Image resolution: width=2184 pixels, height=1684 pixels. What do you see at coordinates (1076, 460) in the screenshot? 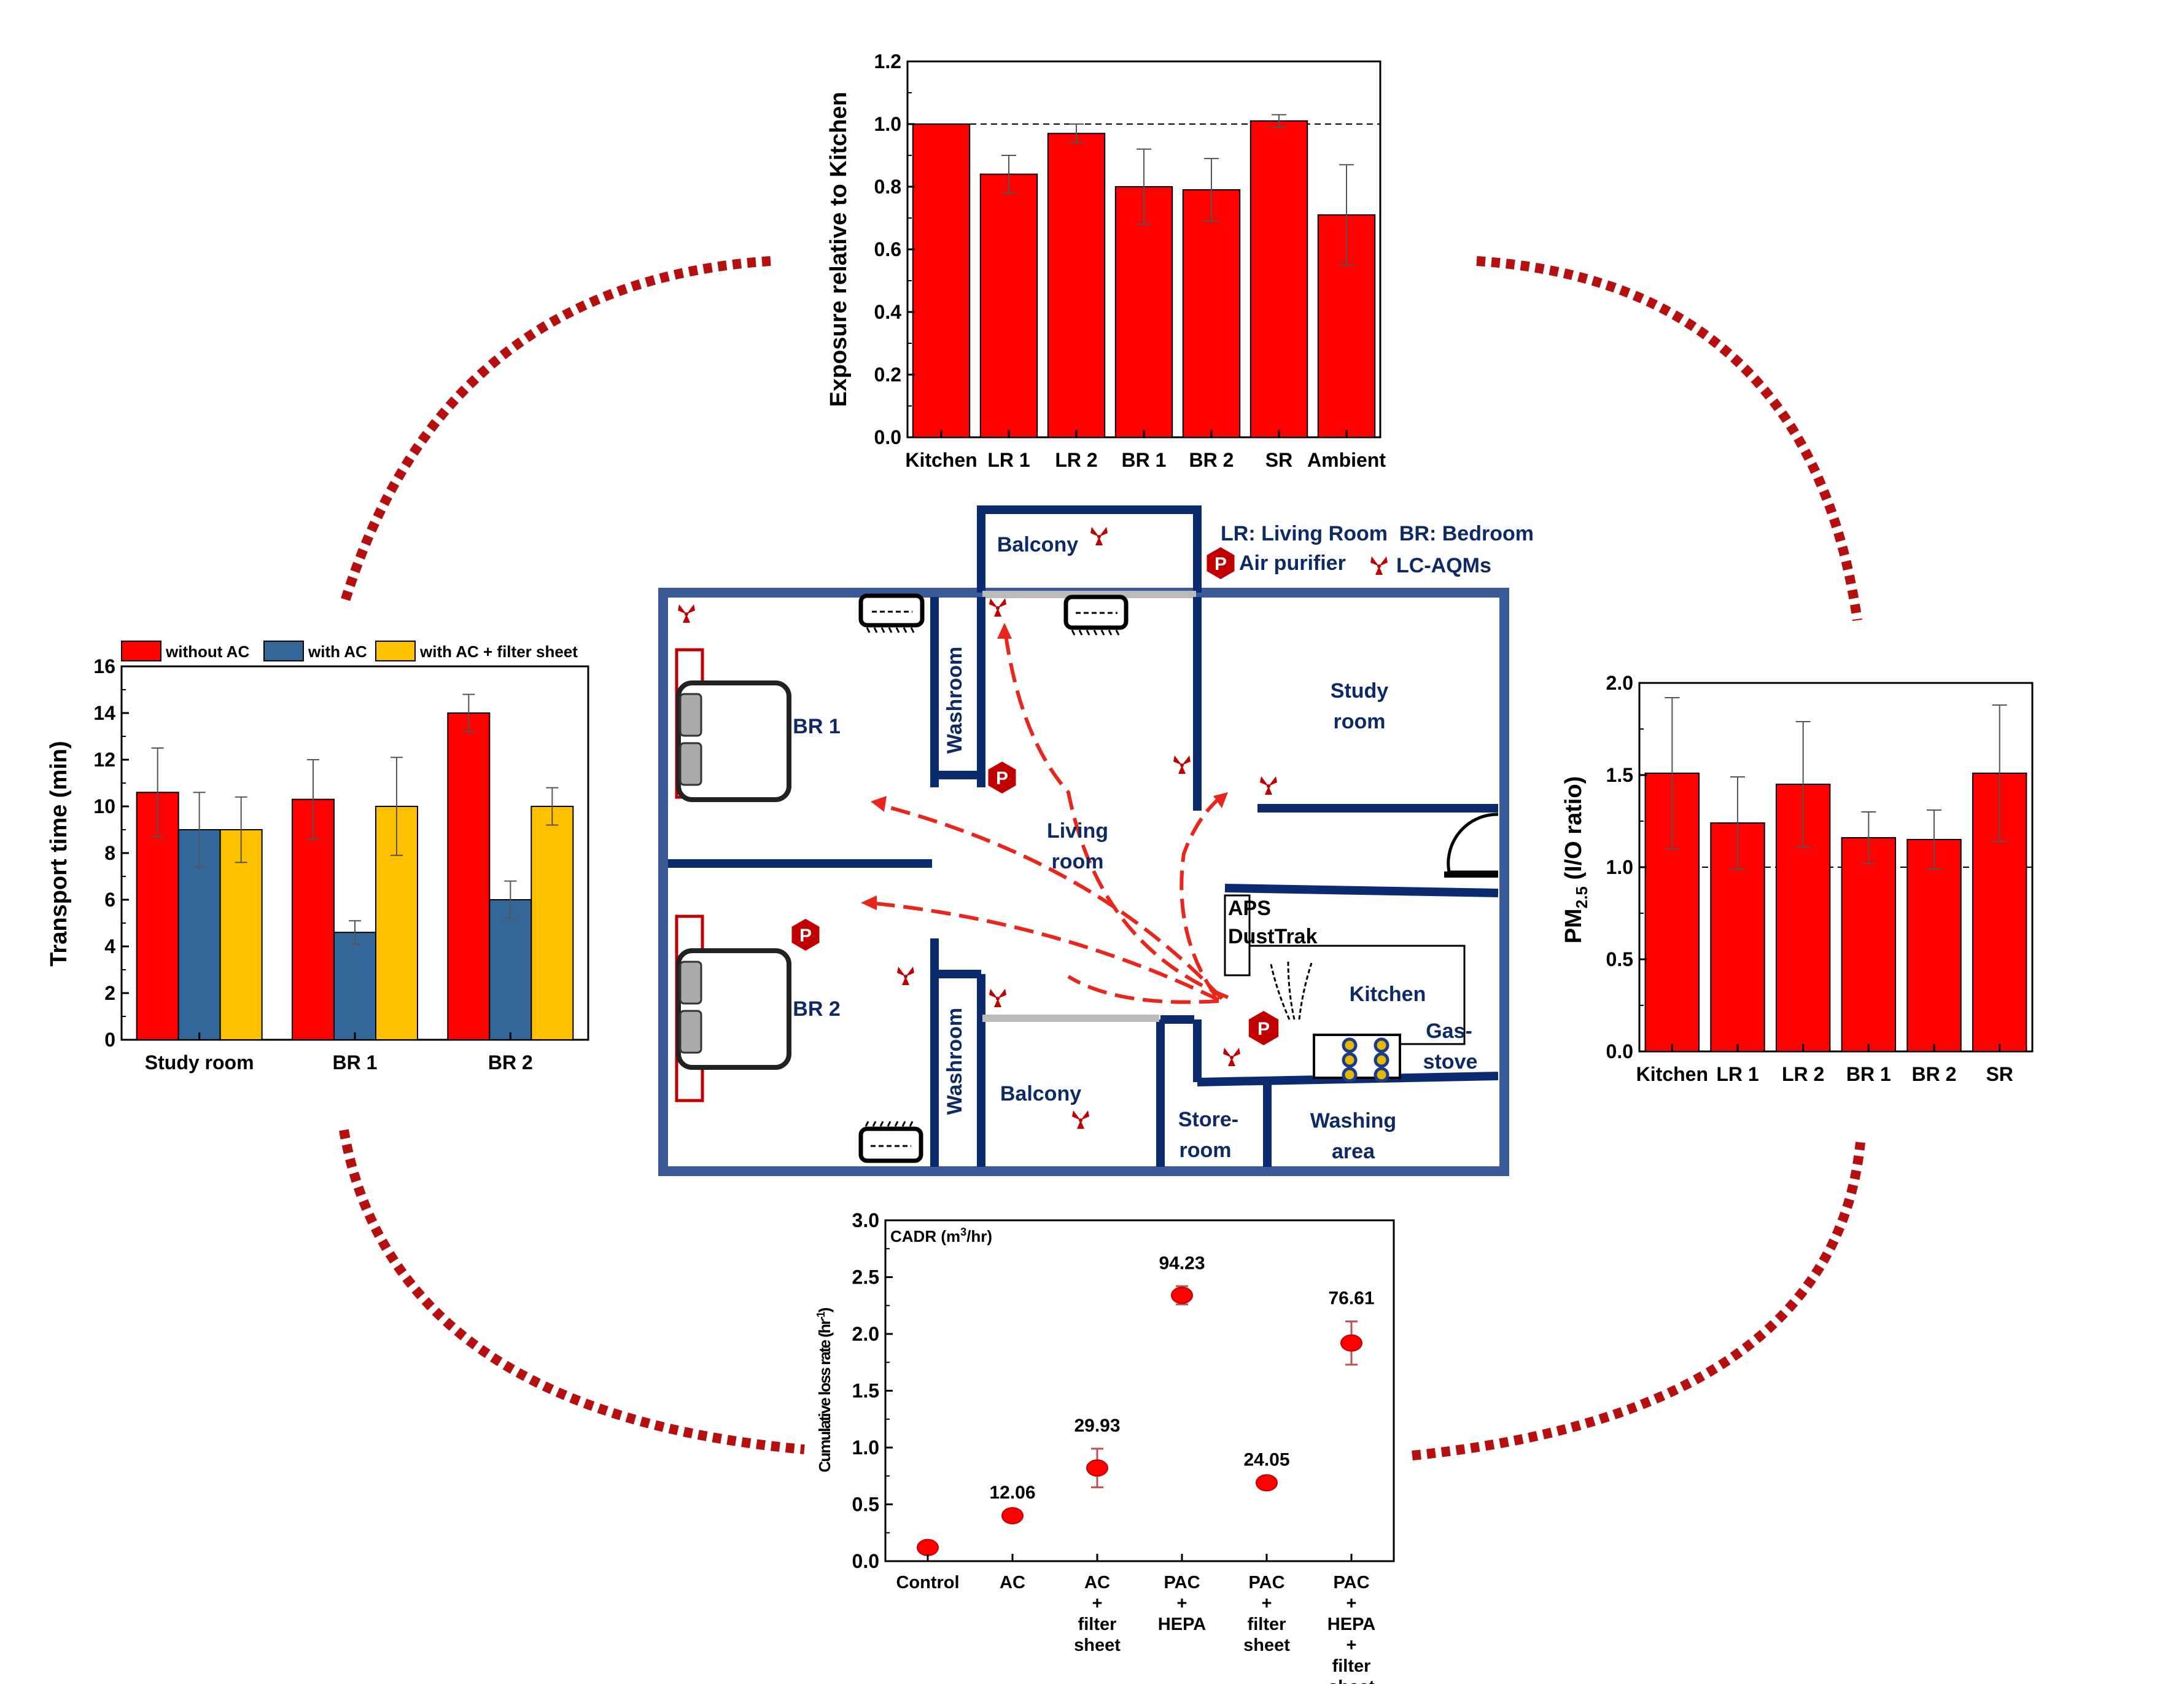
I see `exposure-x-tick-label: LR 2` at bounding box center [1076, 460].